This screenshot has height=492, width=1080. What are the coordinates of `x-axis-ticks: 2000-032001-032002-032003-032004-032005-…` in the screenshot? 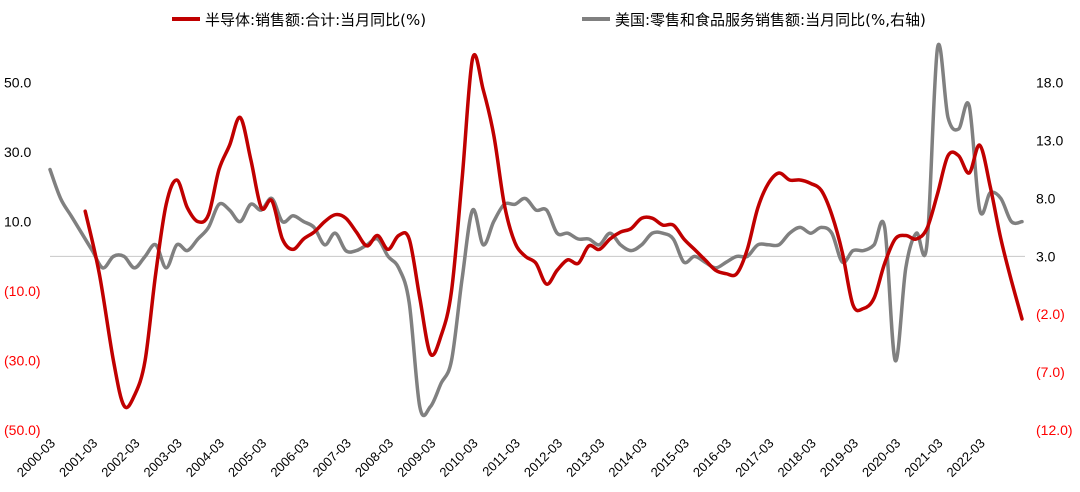 It's located at (501, 458).